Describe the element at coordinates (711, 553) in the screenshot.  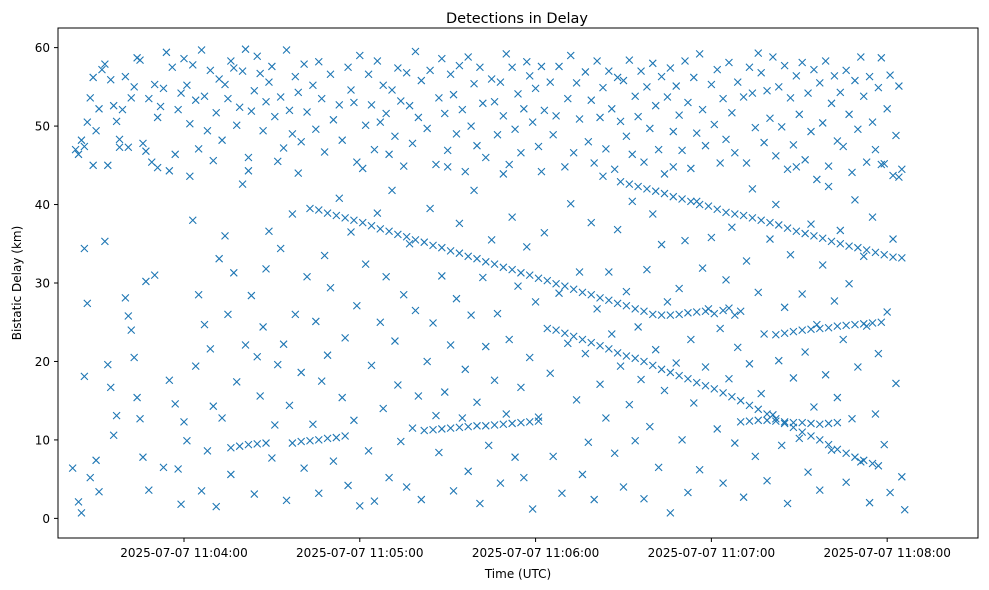
I see `x-tick-label: 2025-07-07 11:07:00` at that location.